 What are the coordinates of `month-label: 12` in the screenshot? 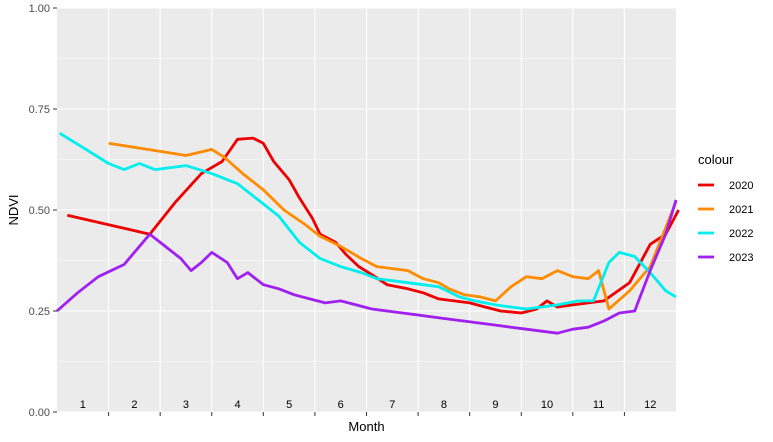 It's located at (650, 405).